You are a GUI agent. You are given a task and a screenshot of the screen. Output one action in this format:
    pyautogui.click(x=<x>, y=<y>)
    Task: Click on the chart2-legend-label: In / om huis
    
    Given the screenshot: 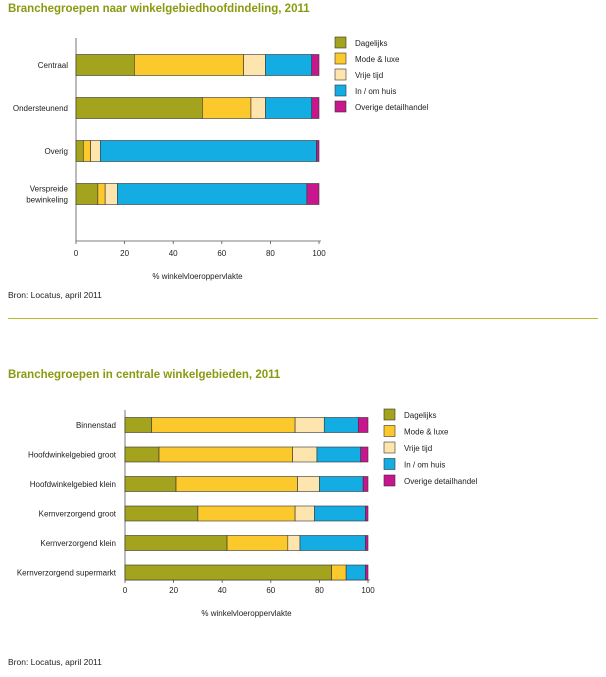 What is the action you would take?
    pyautogui.click(x=424, y=465)
    